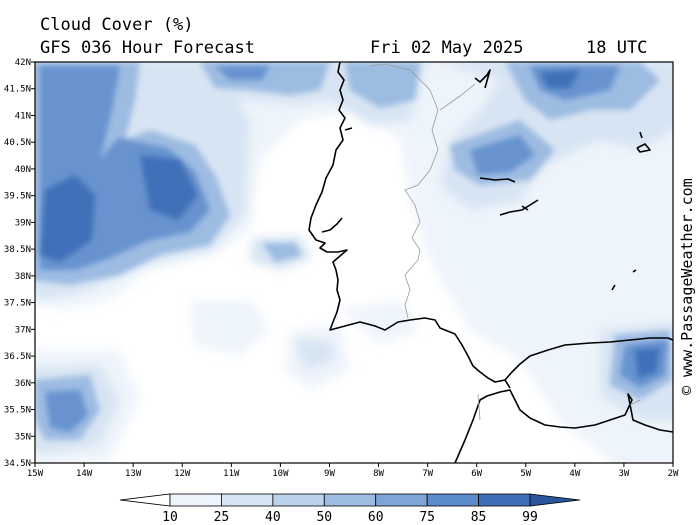 Image resolution: width=700 pixels, height=525 pixels. Describe the element at coordinates (673, 474) in the screenshot. I see `lon-tick-label: 2W` at that location.